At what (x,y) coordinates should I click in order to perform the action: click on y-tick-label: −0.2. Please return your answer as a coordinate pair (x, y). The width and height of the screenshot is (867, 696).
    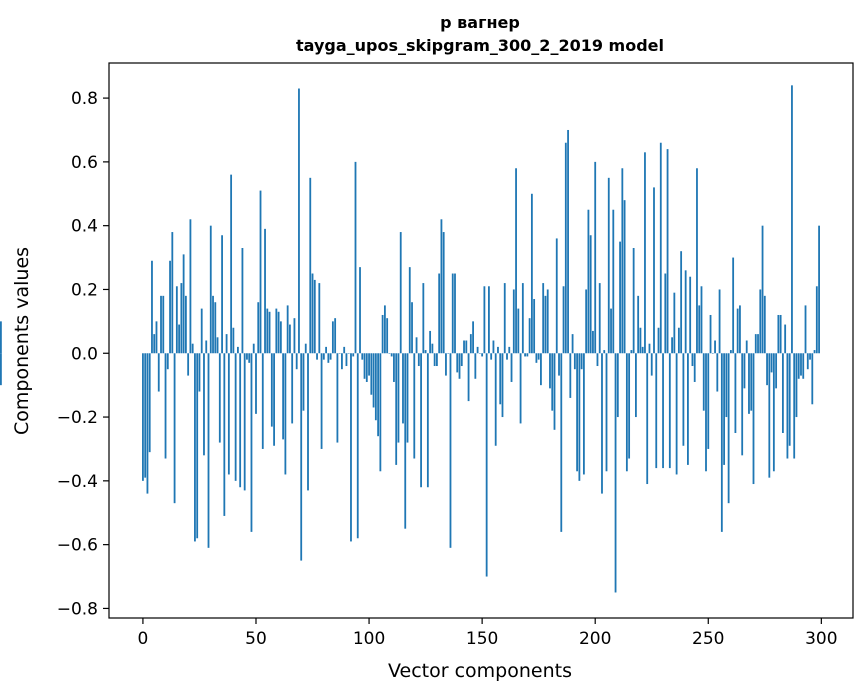
    Looking at the image, I should click on (77, 418).